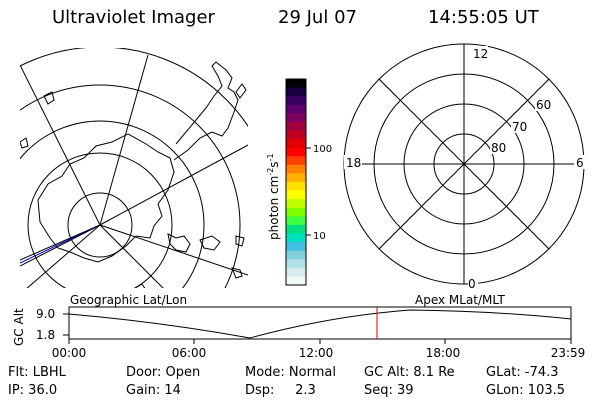 The width and height of the screenshot is (600, 400). Describe the element at coordinates (443, 353) in the screenshot. I see `x-tick-label: 18:00` at that location.